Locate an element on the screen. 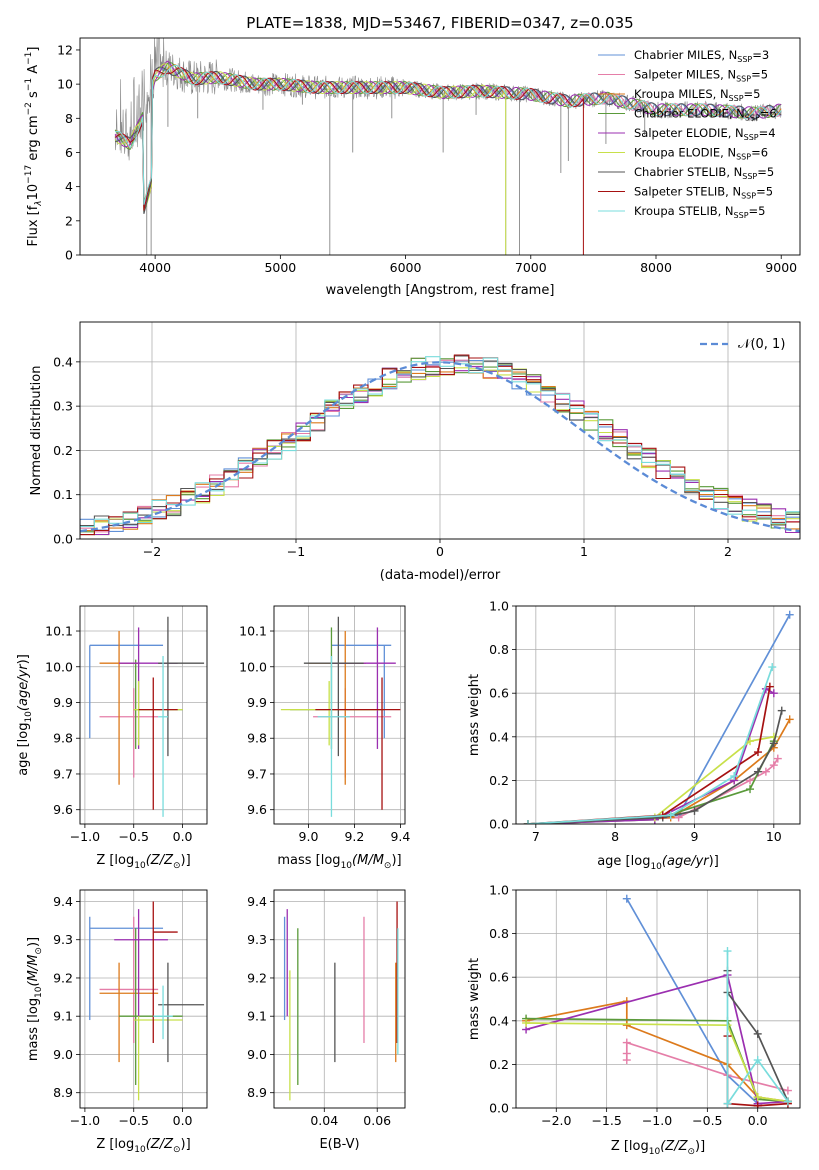  residual-histogram is located at coordinates (440, 446).